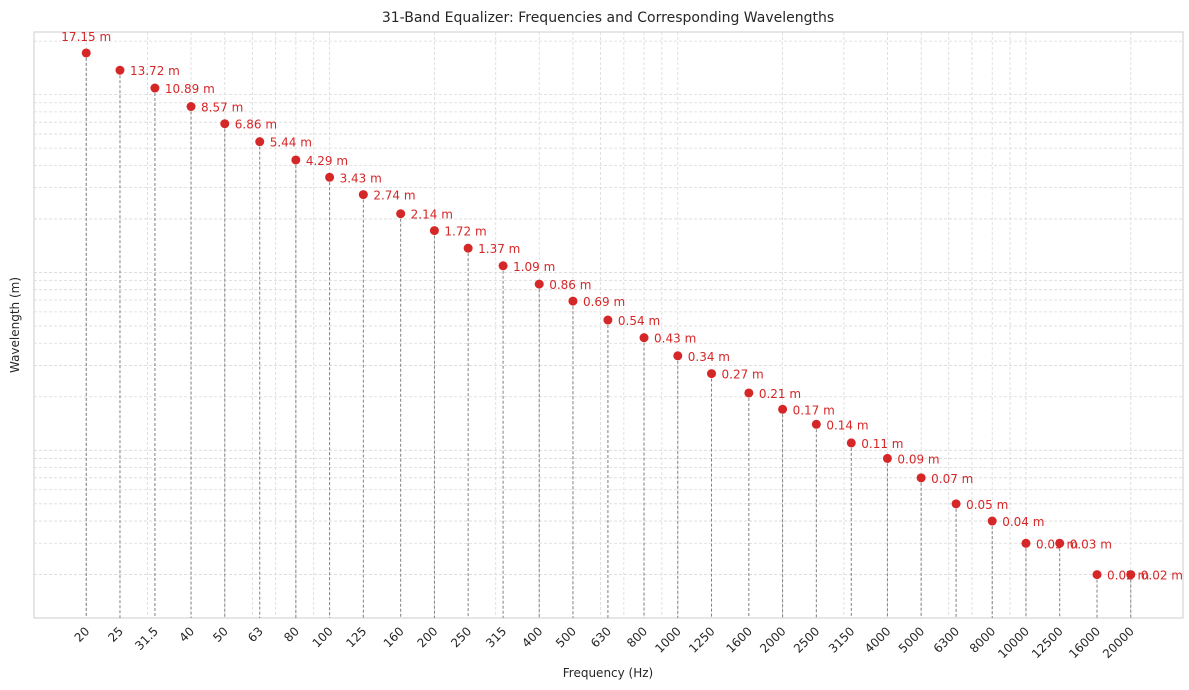 This screenshot has width=1189, height=690. Describe the element at coordinates (608, 673) in the screenshot. I see `x-axis-label: Frequency (Hz)` at that location.